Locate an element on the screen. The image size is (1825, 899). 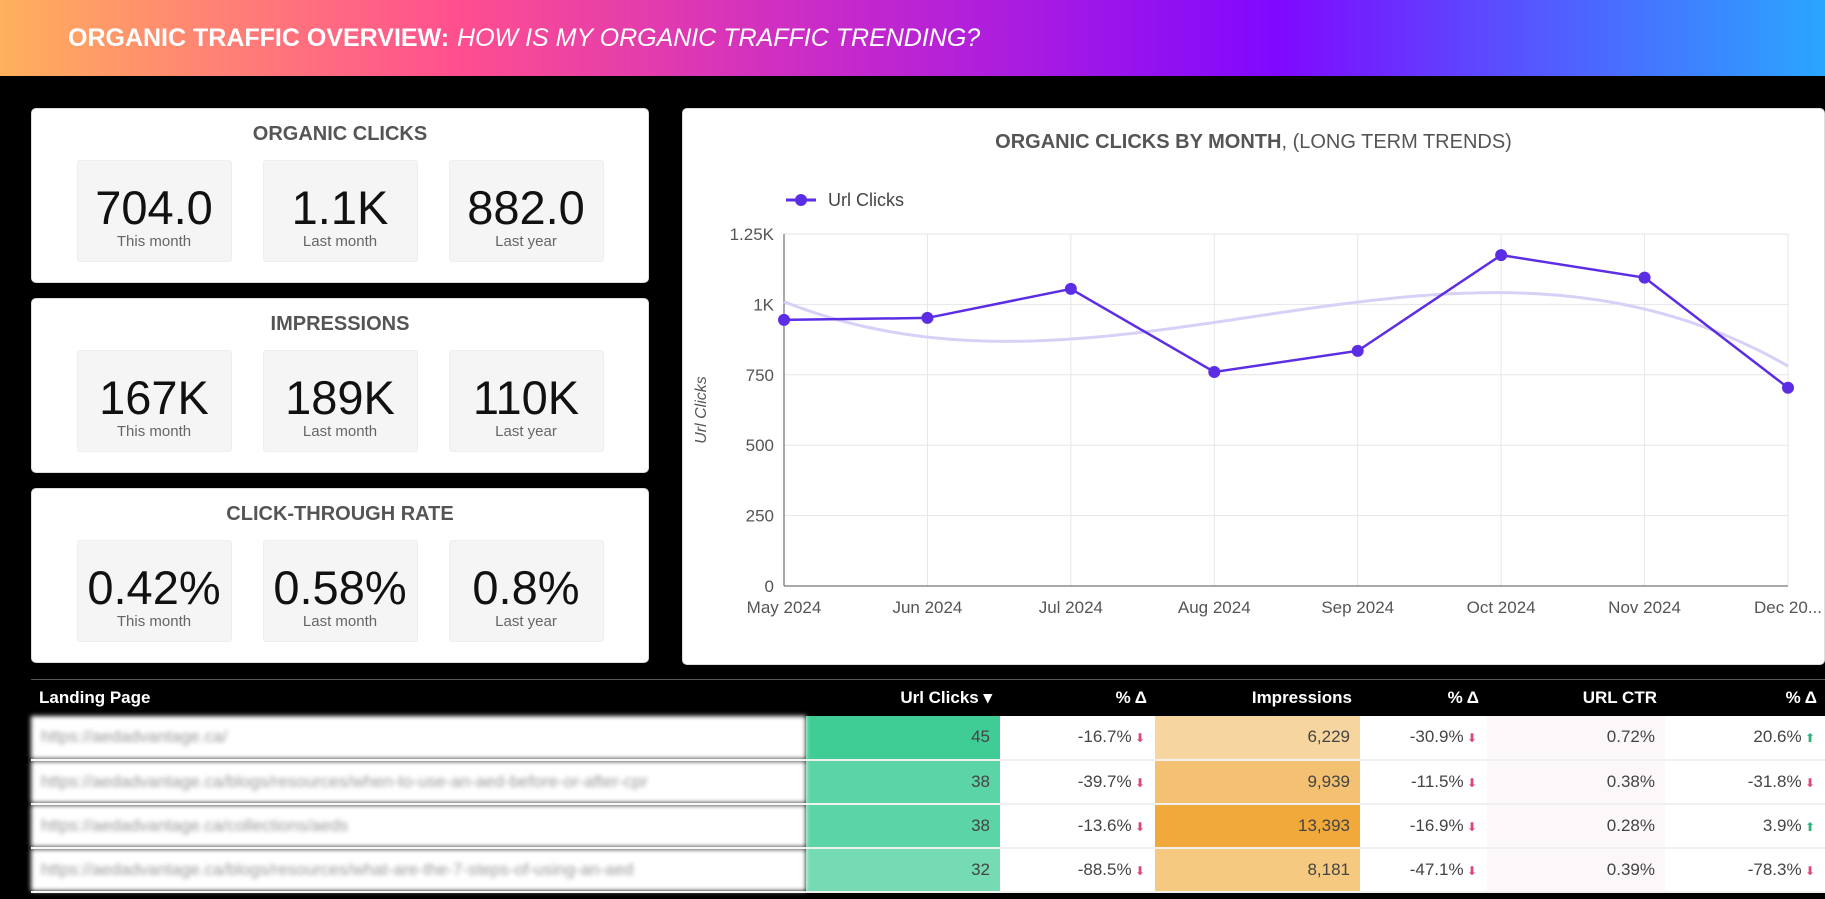
x-tick-label: Sep 2024 is located at coordinates (1357, 607).